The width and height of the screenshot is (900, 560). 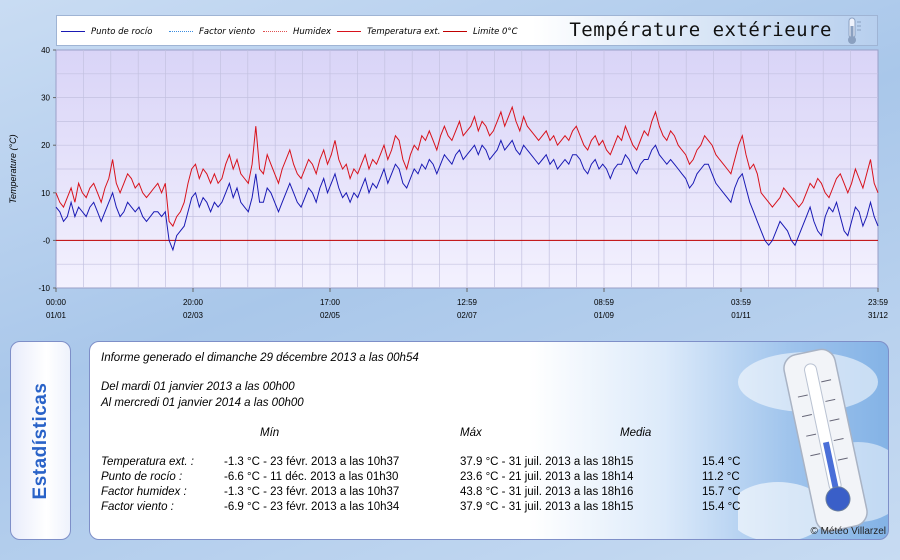 What do you see at coordinates (700, 30) in the screenshot?
I see `chart-title: Température extérieure` at bounding box center [700, 30].